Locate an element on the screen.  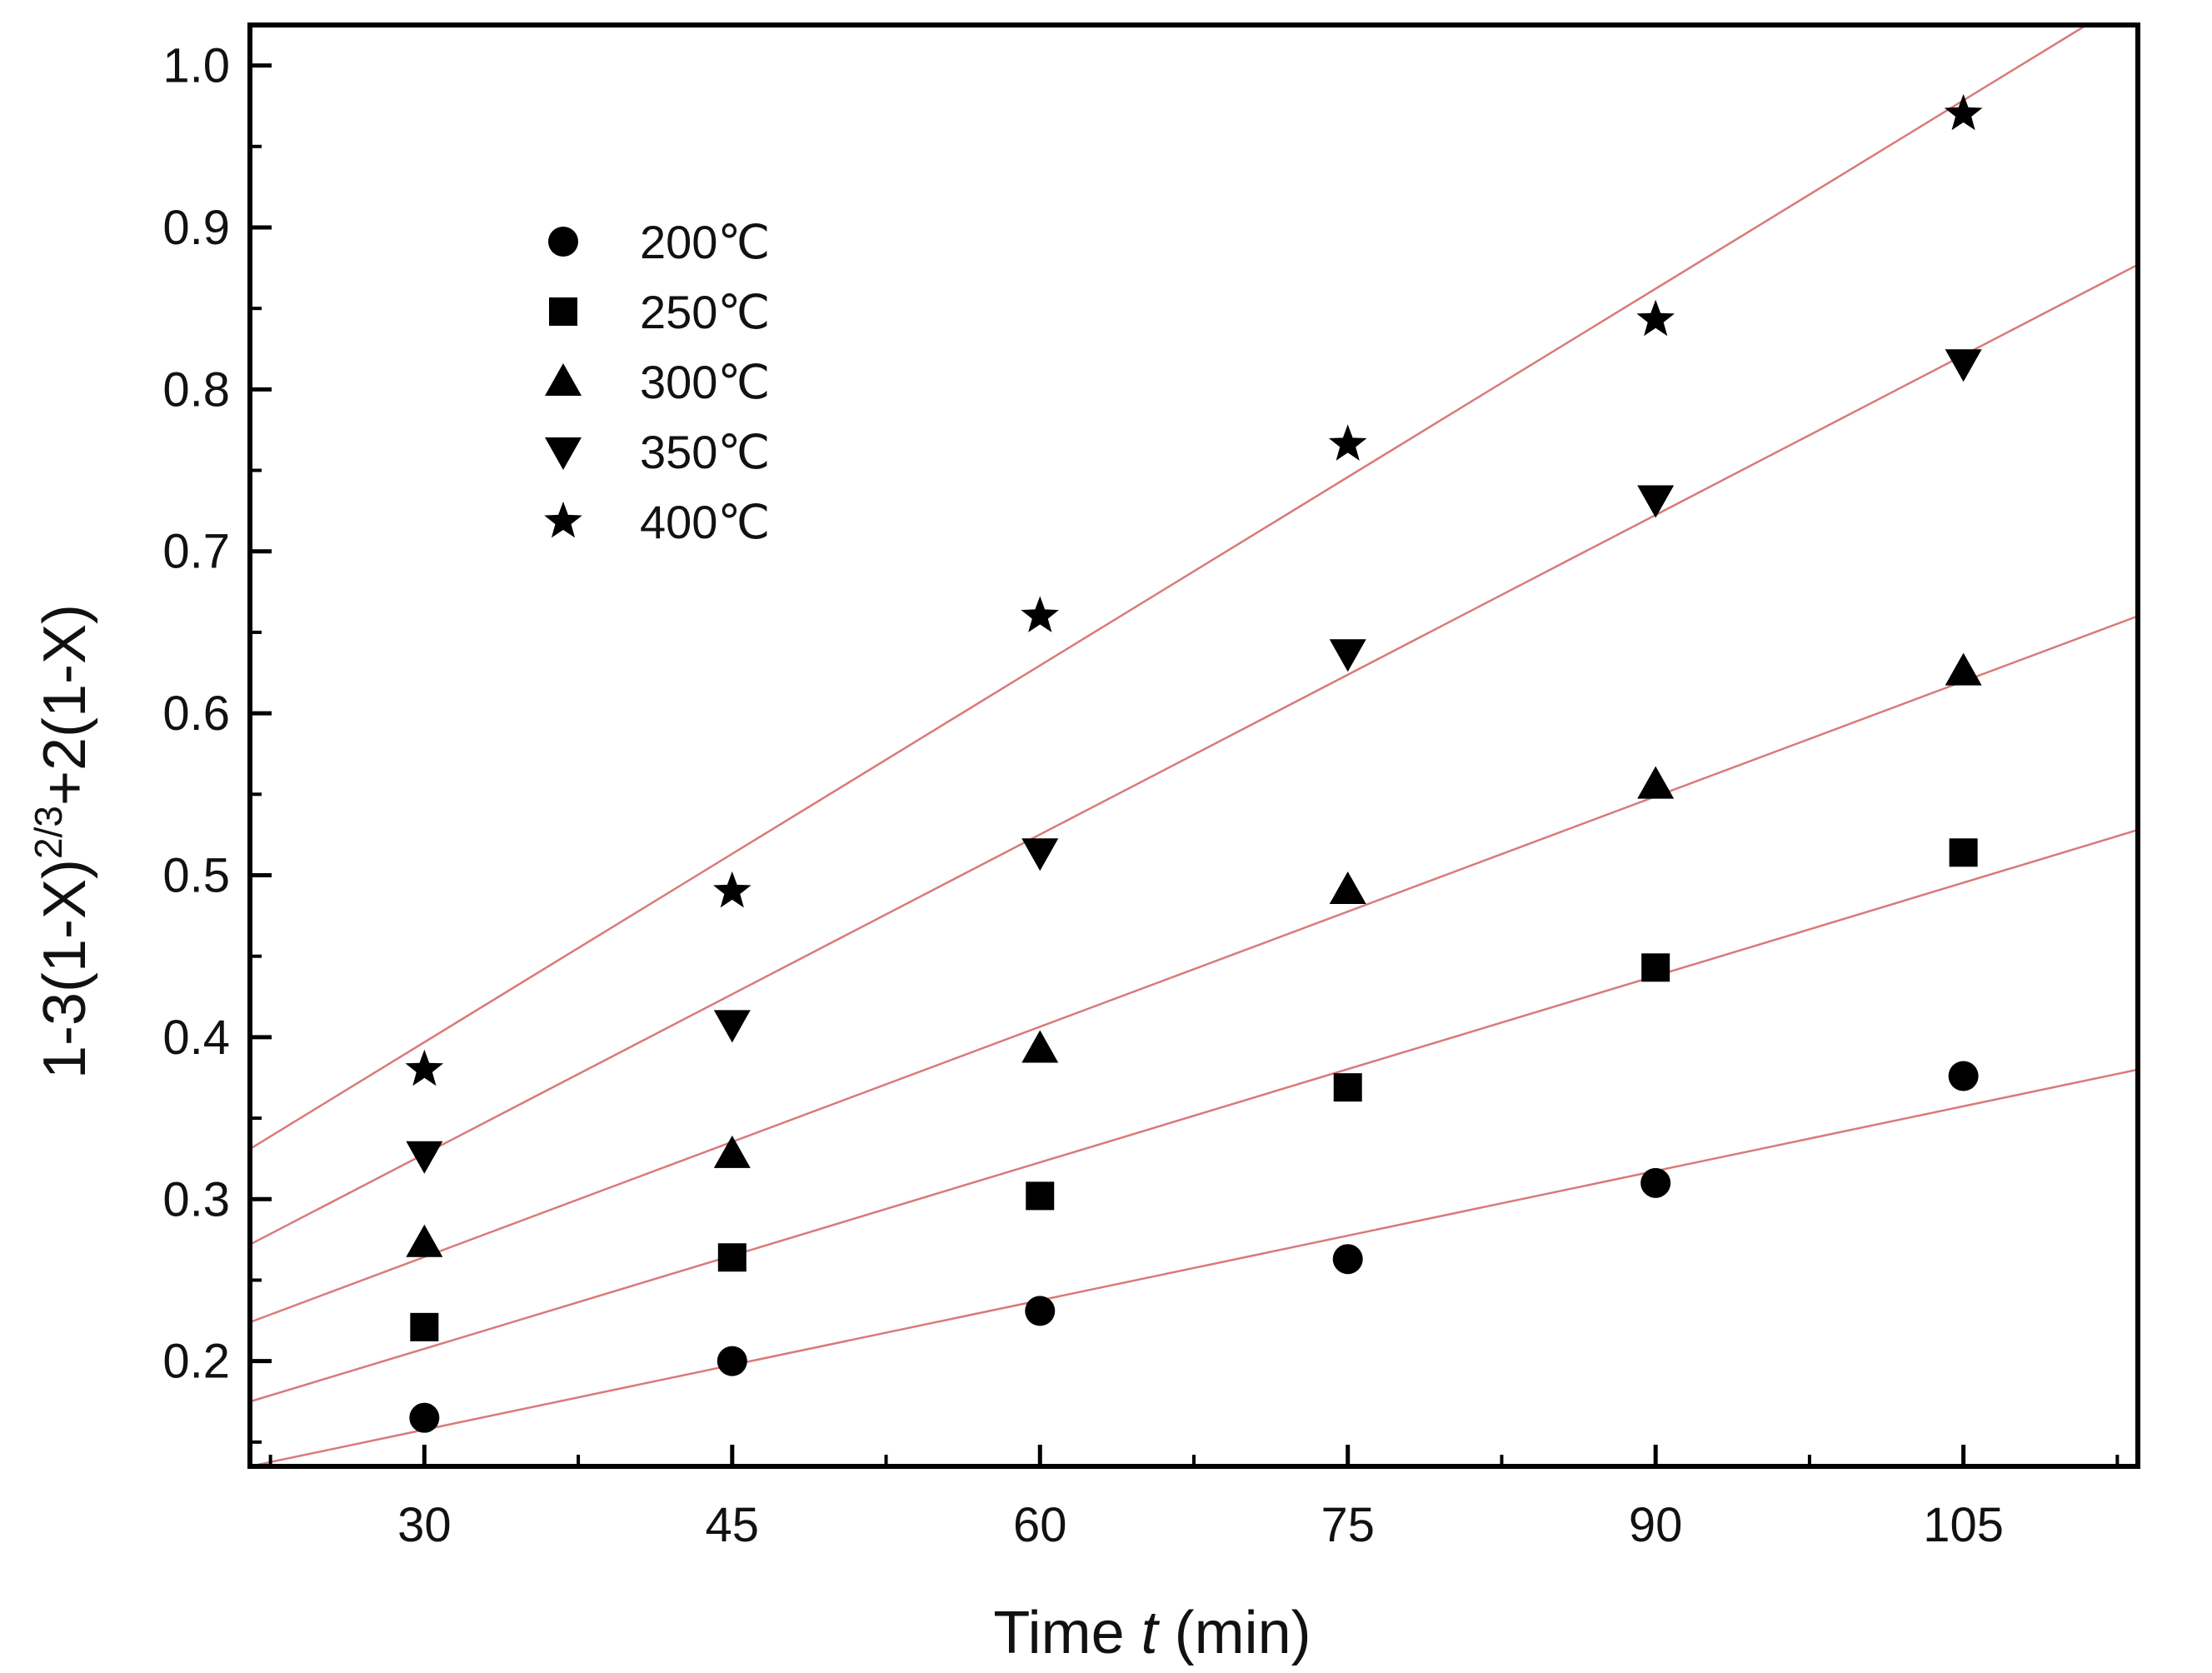
y-tick-label: 0.4 is located at coordinates (196, 1038).